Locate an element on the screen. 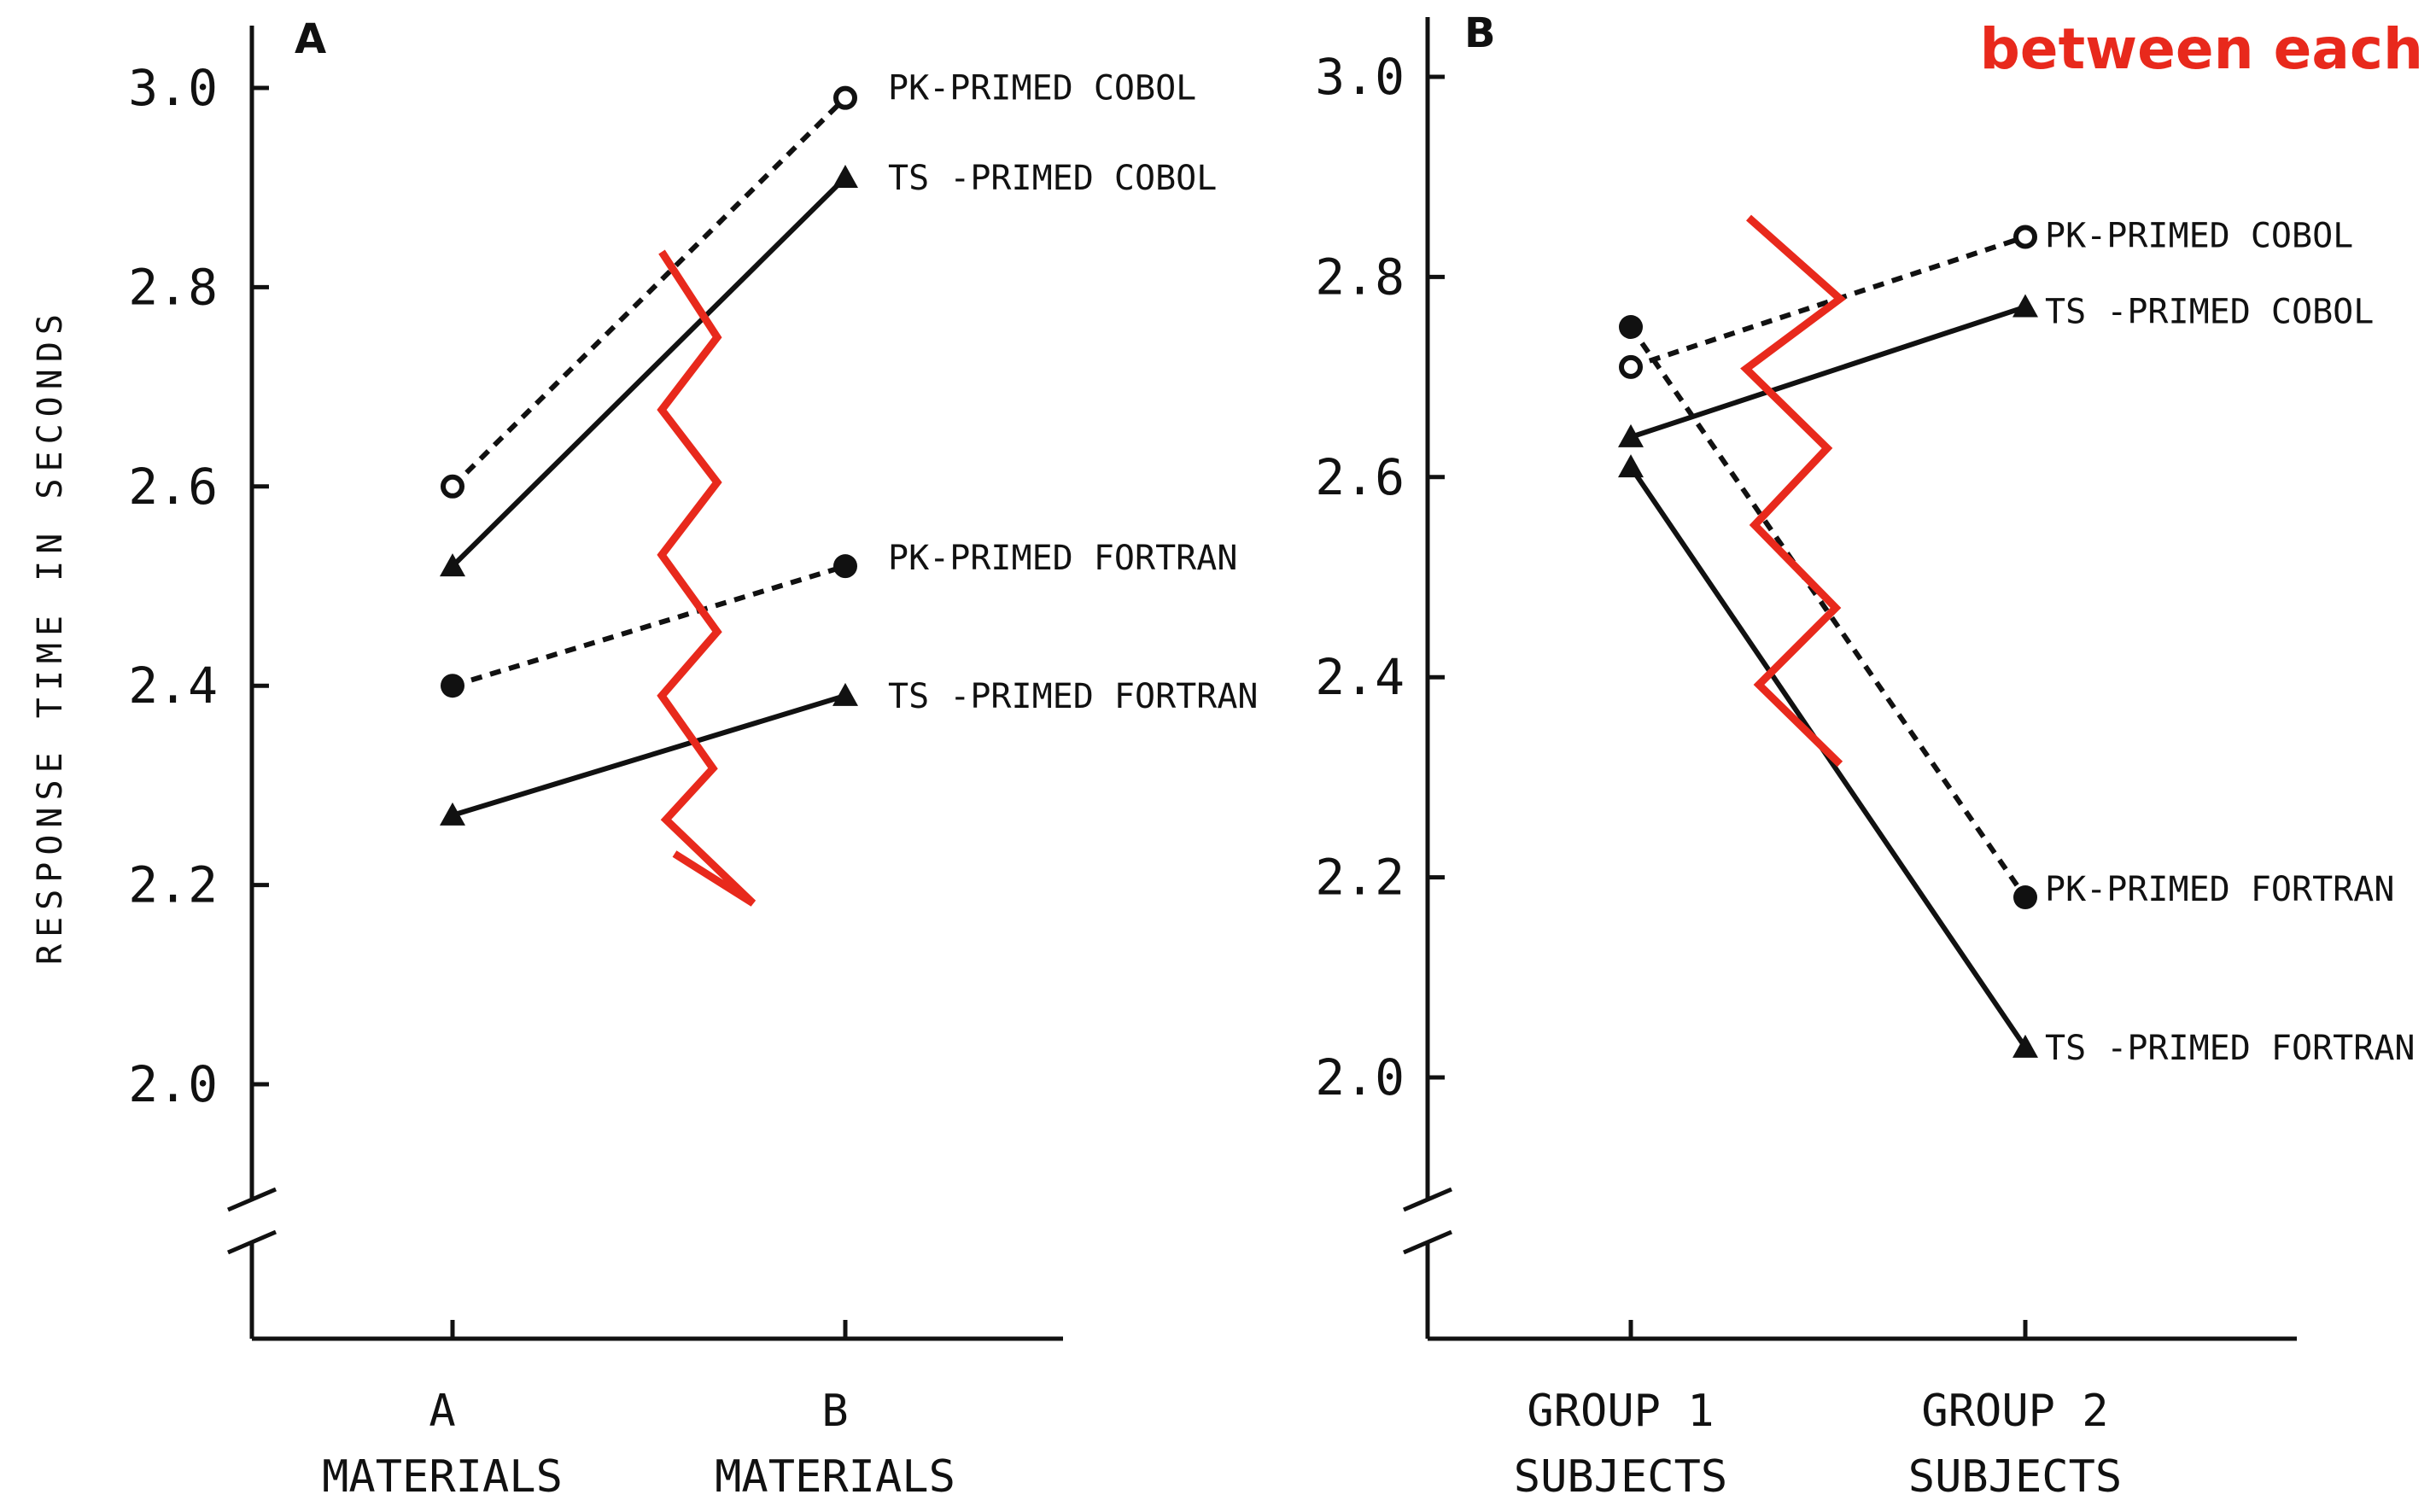 This screenshot has width=2436, height=1512. panel-letter: B is located at coordinates (1480, 33).